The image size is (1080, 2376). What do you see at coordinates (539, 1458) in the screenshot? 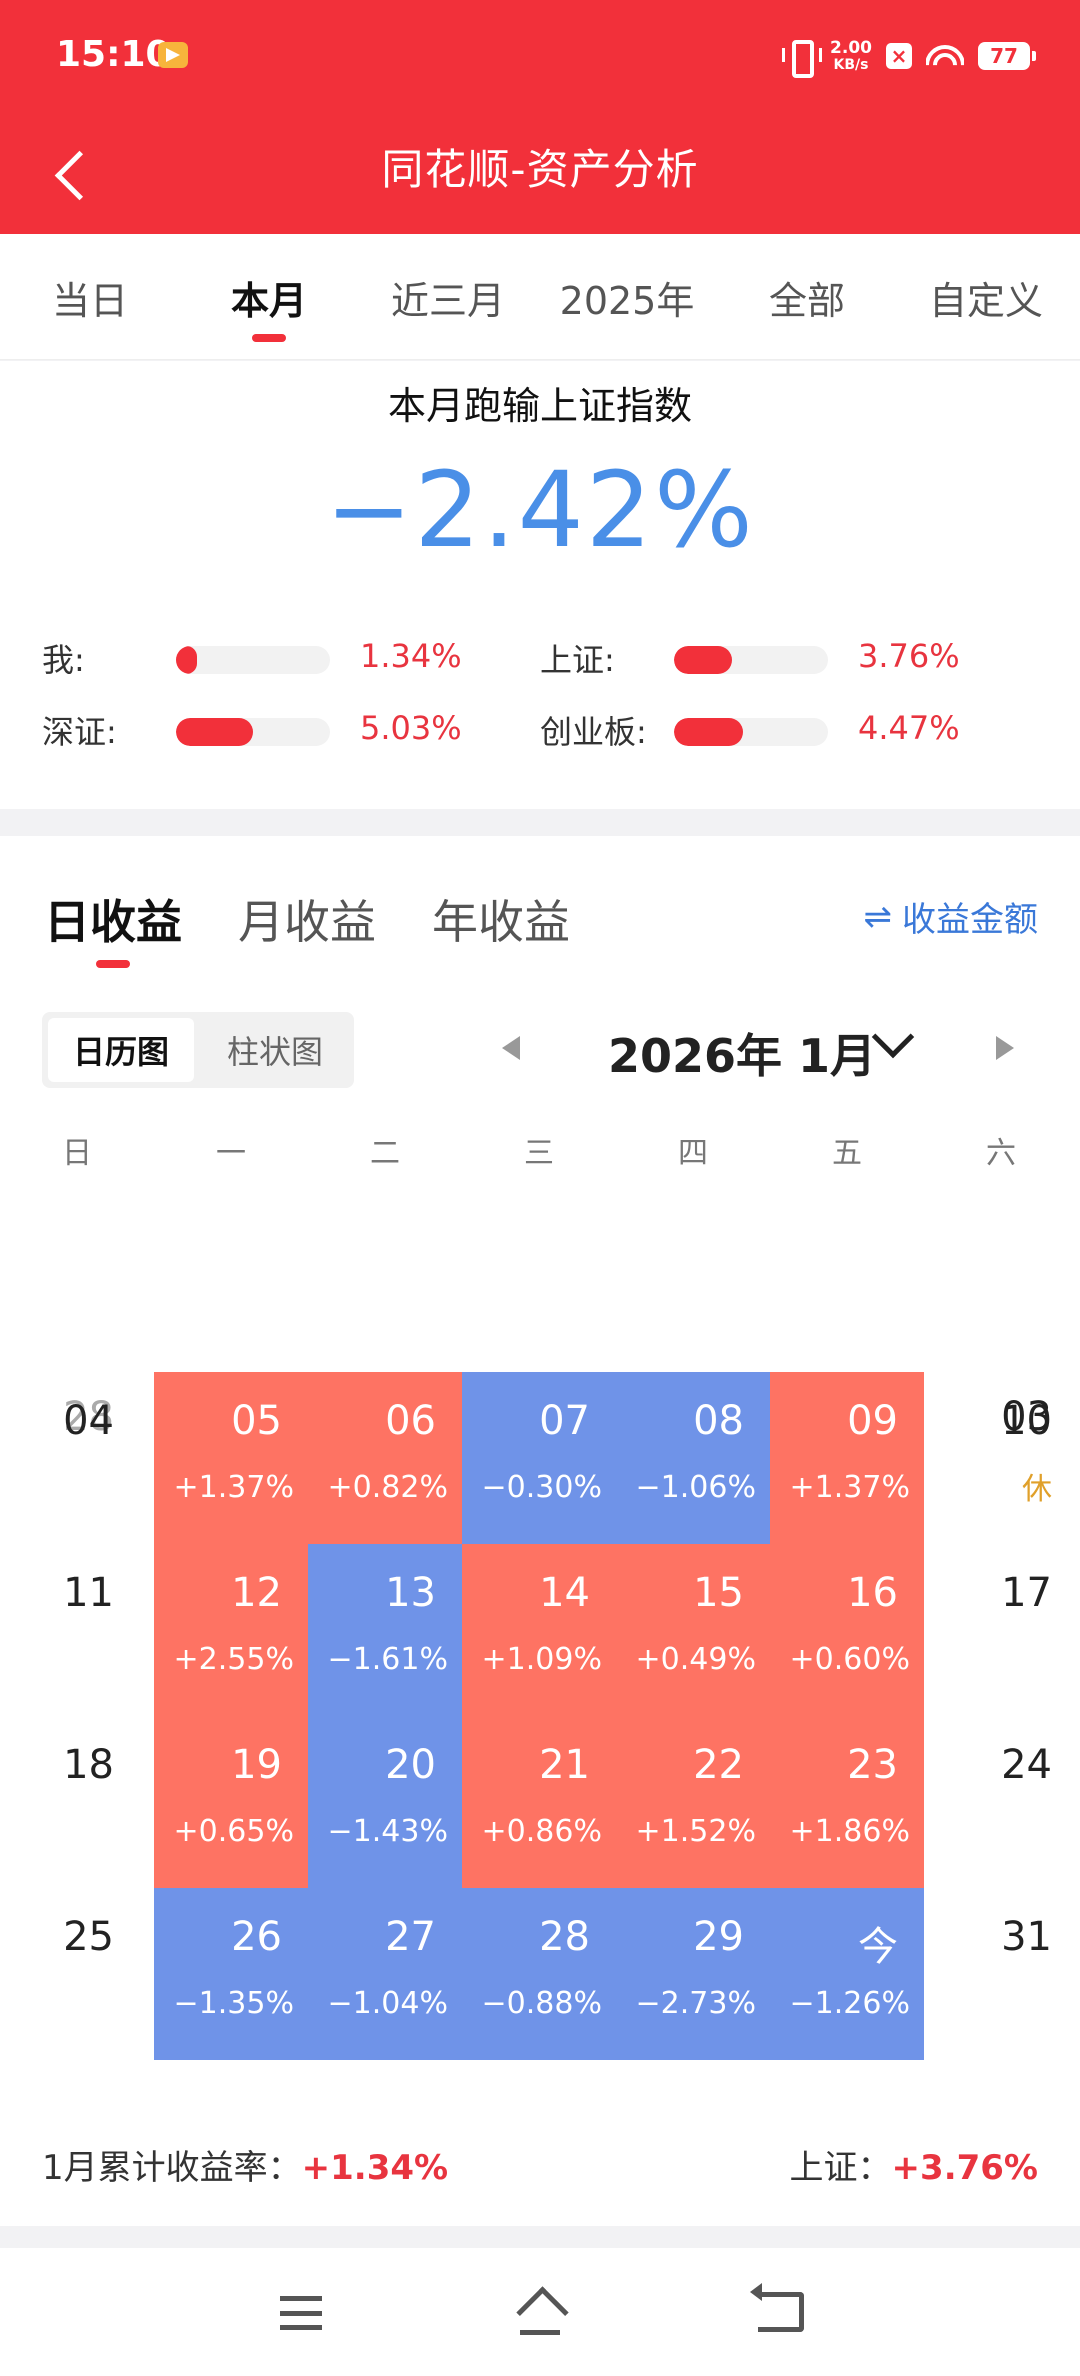
I see `calendar-day: 07 −0.30%` at bounding box center [539, 1458].